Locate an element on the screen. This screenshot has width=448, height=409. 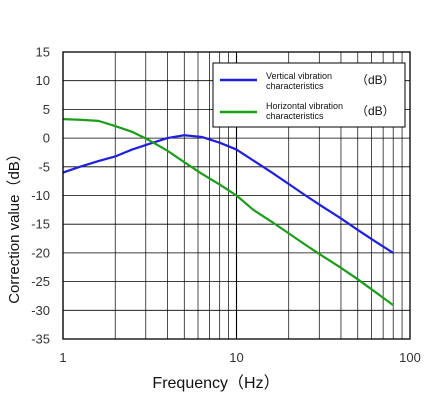
x-tick-label: 100 is located at coordinates (410, 357).